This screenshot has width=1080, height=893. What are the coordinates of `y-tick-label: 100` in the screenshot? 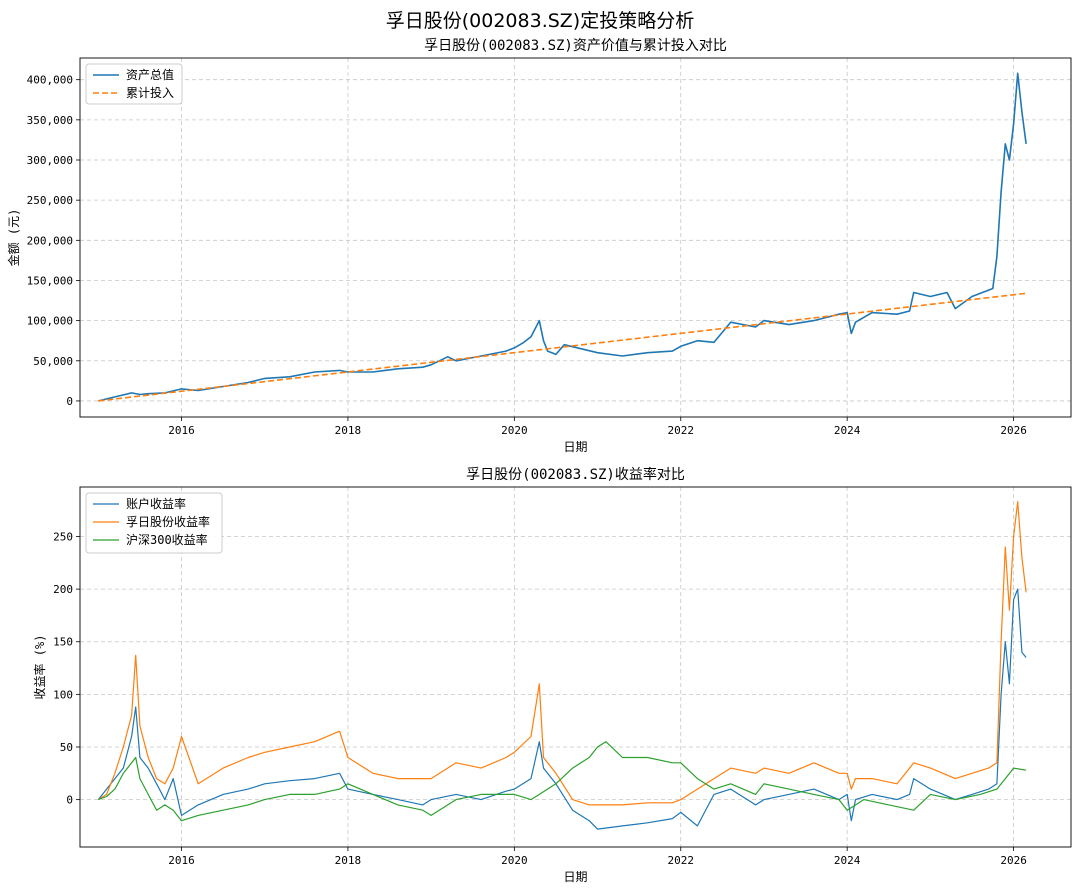 It's located at (63, 694).